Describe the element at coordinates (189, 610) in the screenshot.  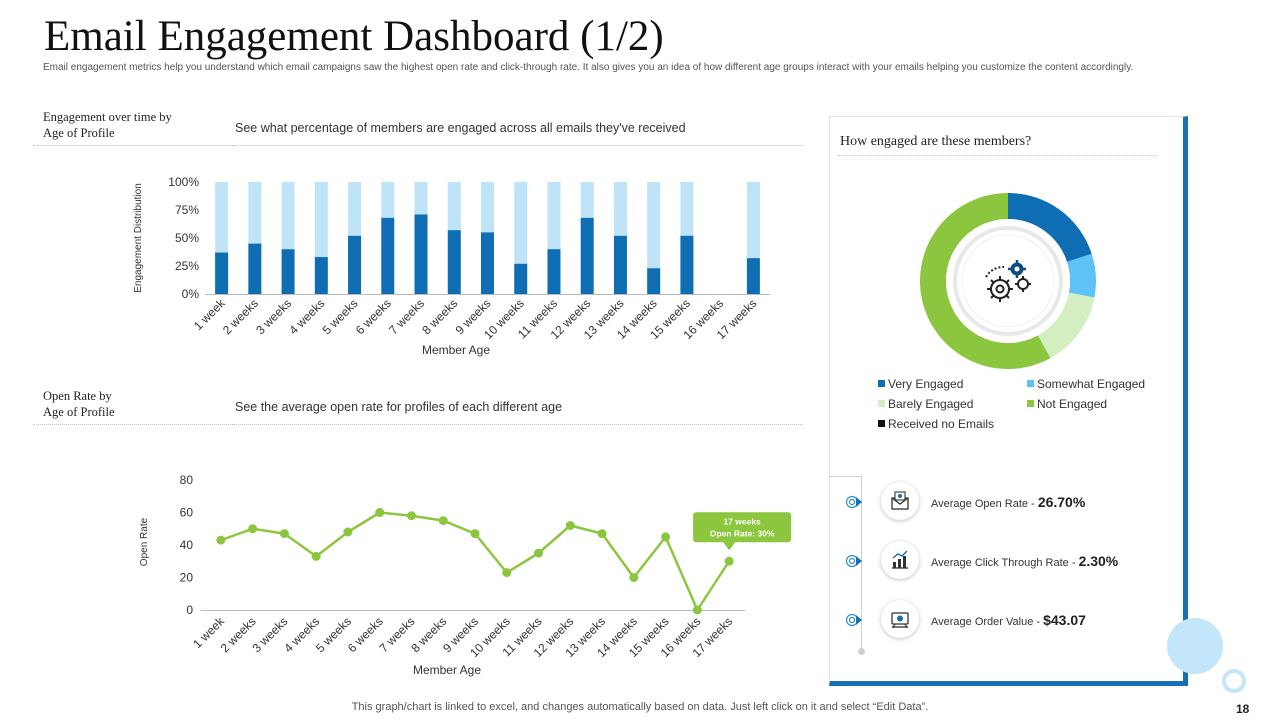
I see `y-tick-label: 0` at that location.